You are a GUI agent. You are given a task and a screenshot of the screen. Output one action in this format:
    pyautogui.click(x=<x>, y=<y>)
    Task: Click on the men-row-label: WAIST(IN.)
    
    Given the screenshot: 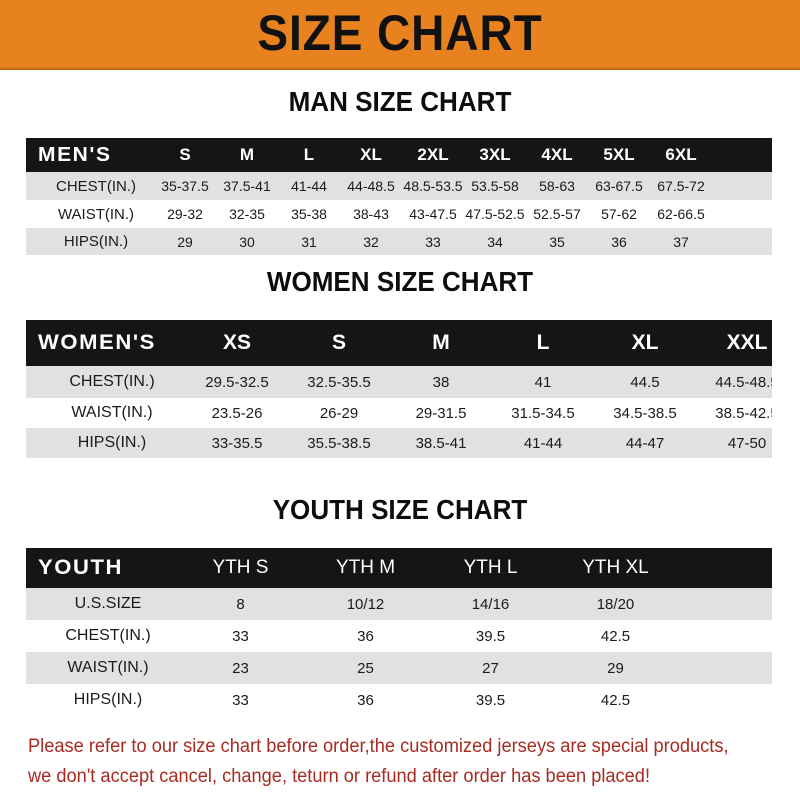 What is the action you would take?
    pyautogui.click(x=96, y=214)
    